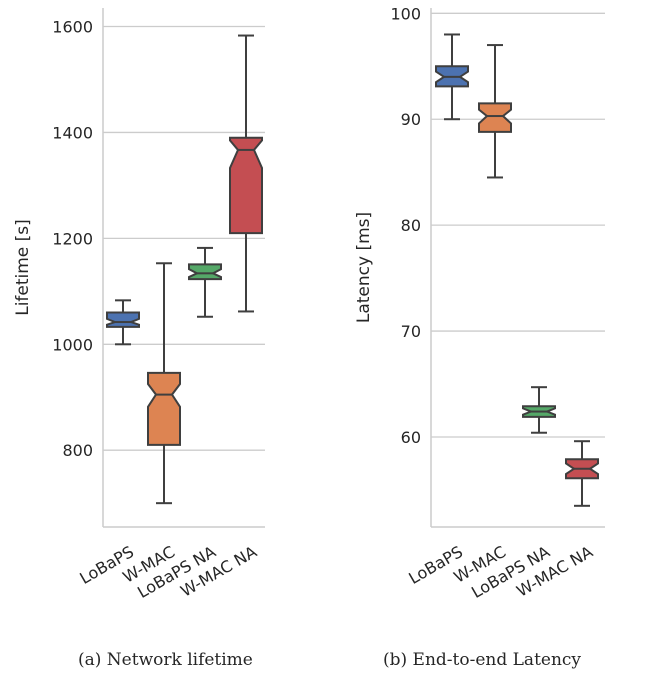 The image size is (646, 679). Describe the element at coordinates (411, 225) in the screenshot. I see `y-tick-label: 80` at that location.